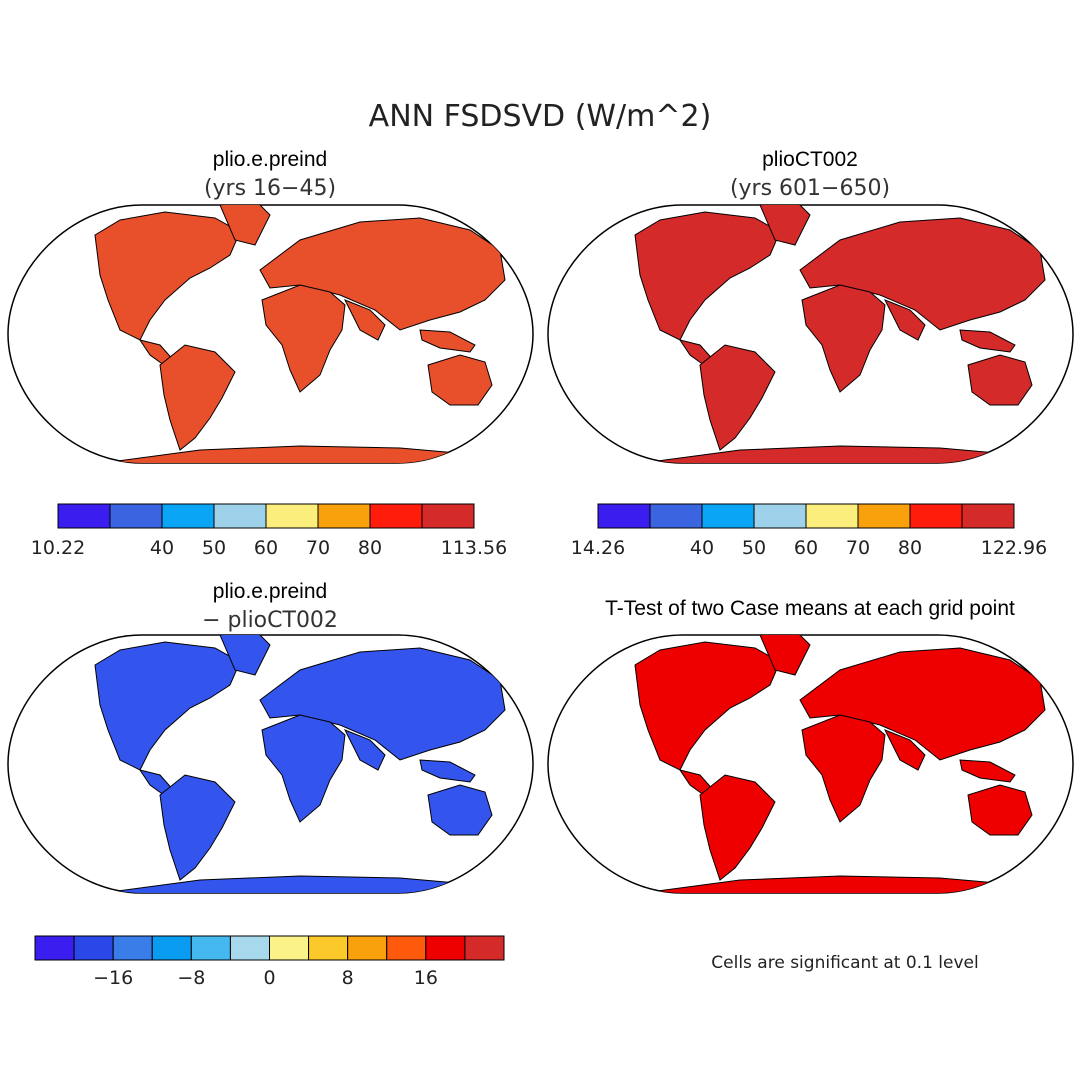  What do you see at coordinates (810, 188) in the screenshot?
I see `panel-2-subtitle: (yrs 601−650)` at bounding box center [810, 188].